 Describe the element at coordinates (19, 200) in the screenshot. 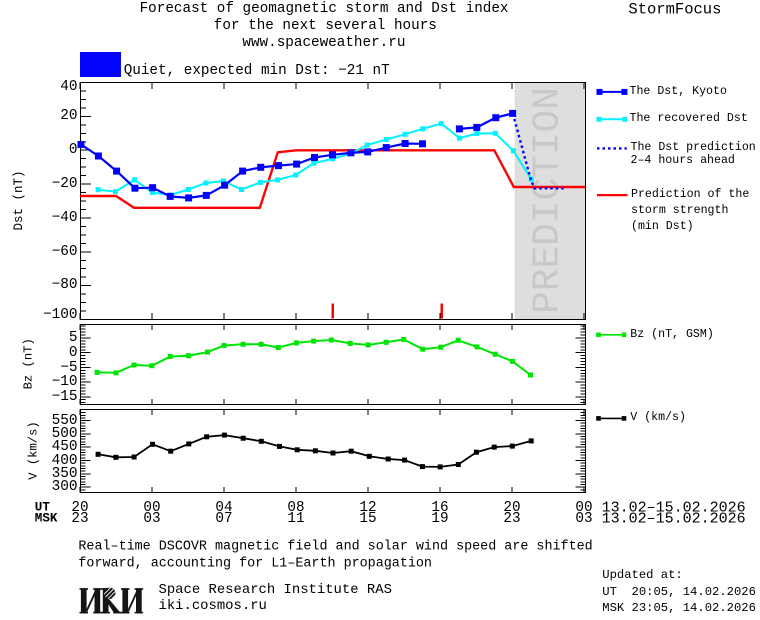

I see `svg-text: Dst (nT)` at that location.